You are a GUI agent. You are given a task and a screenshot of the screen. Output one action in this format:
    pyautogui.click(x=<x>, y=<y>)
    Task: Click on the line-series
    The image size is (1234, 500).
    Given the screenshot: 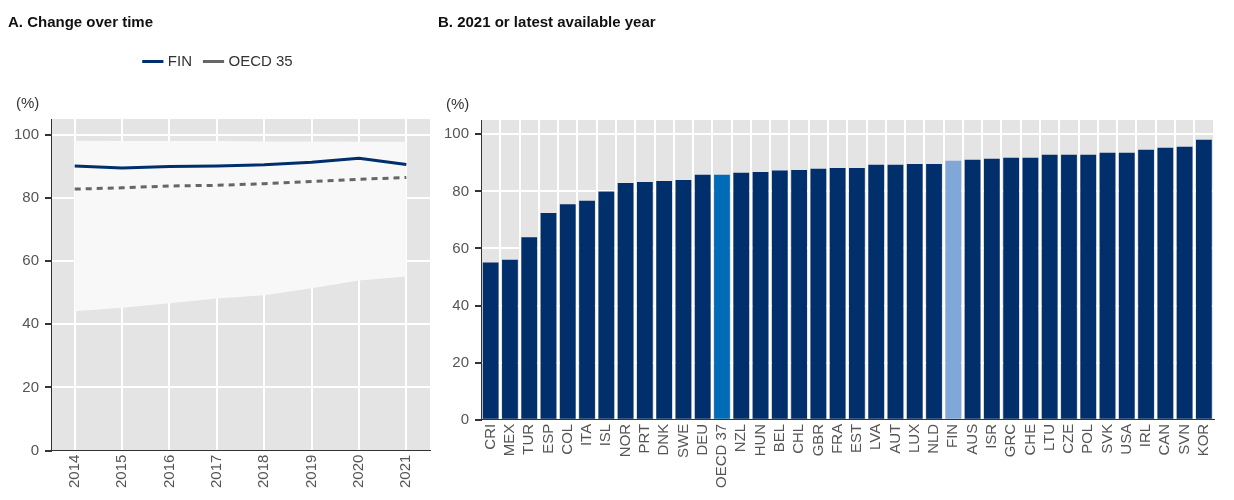 What is the action you would take?
    pyautogui.click(x=240, y=183)
    